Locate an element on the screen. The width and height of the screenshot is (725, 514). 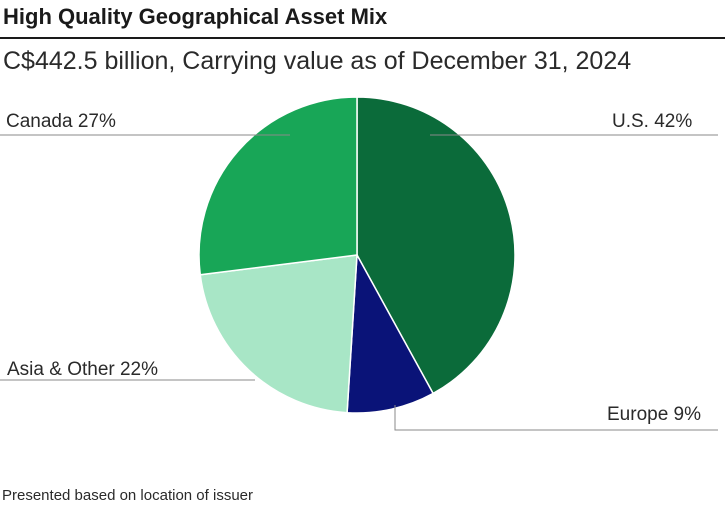
footnote: Presented based on location of issuer is located at coordinates (127, 495).